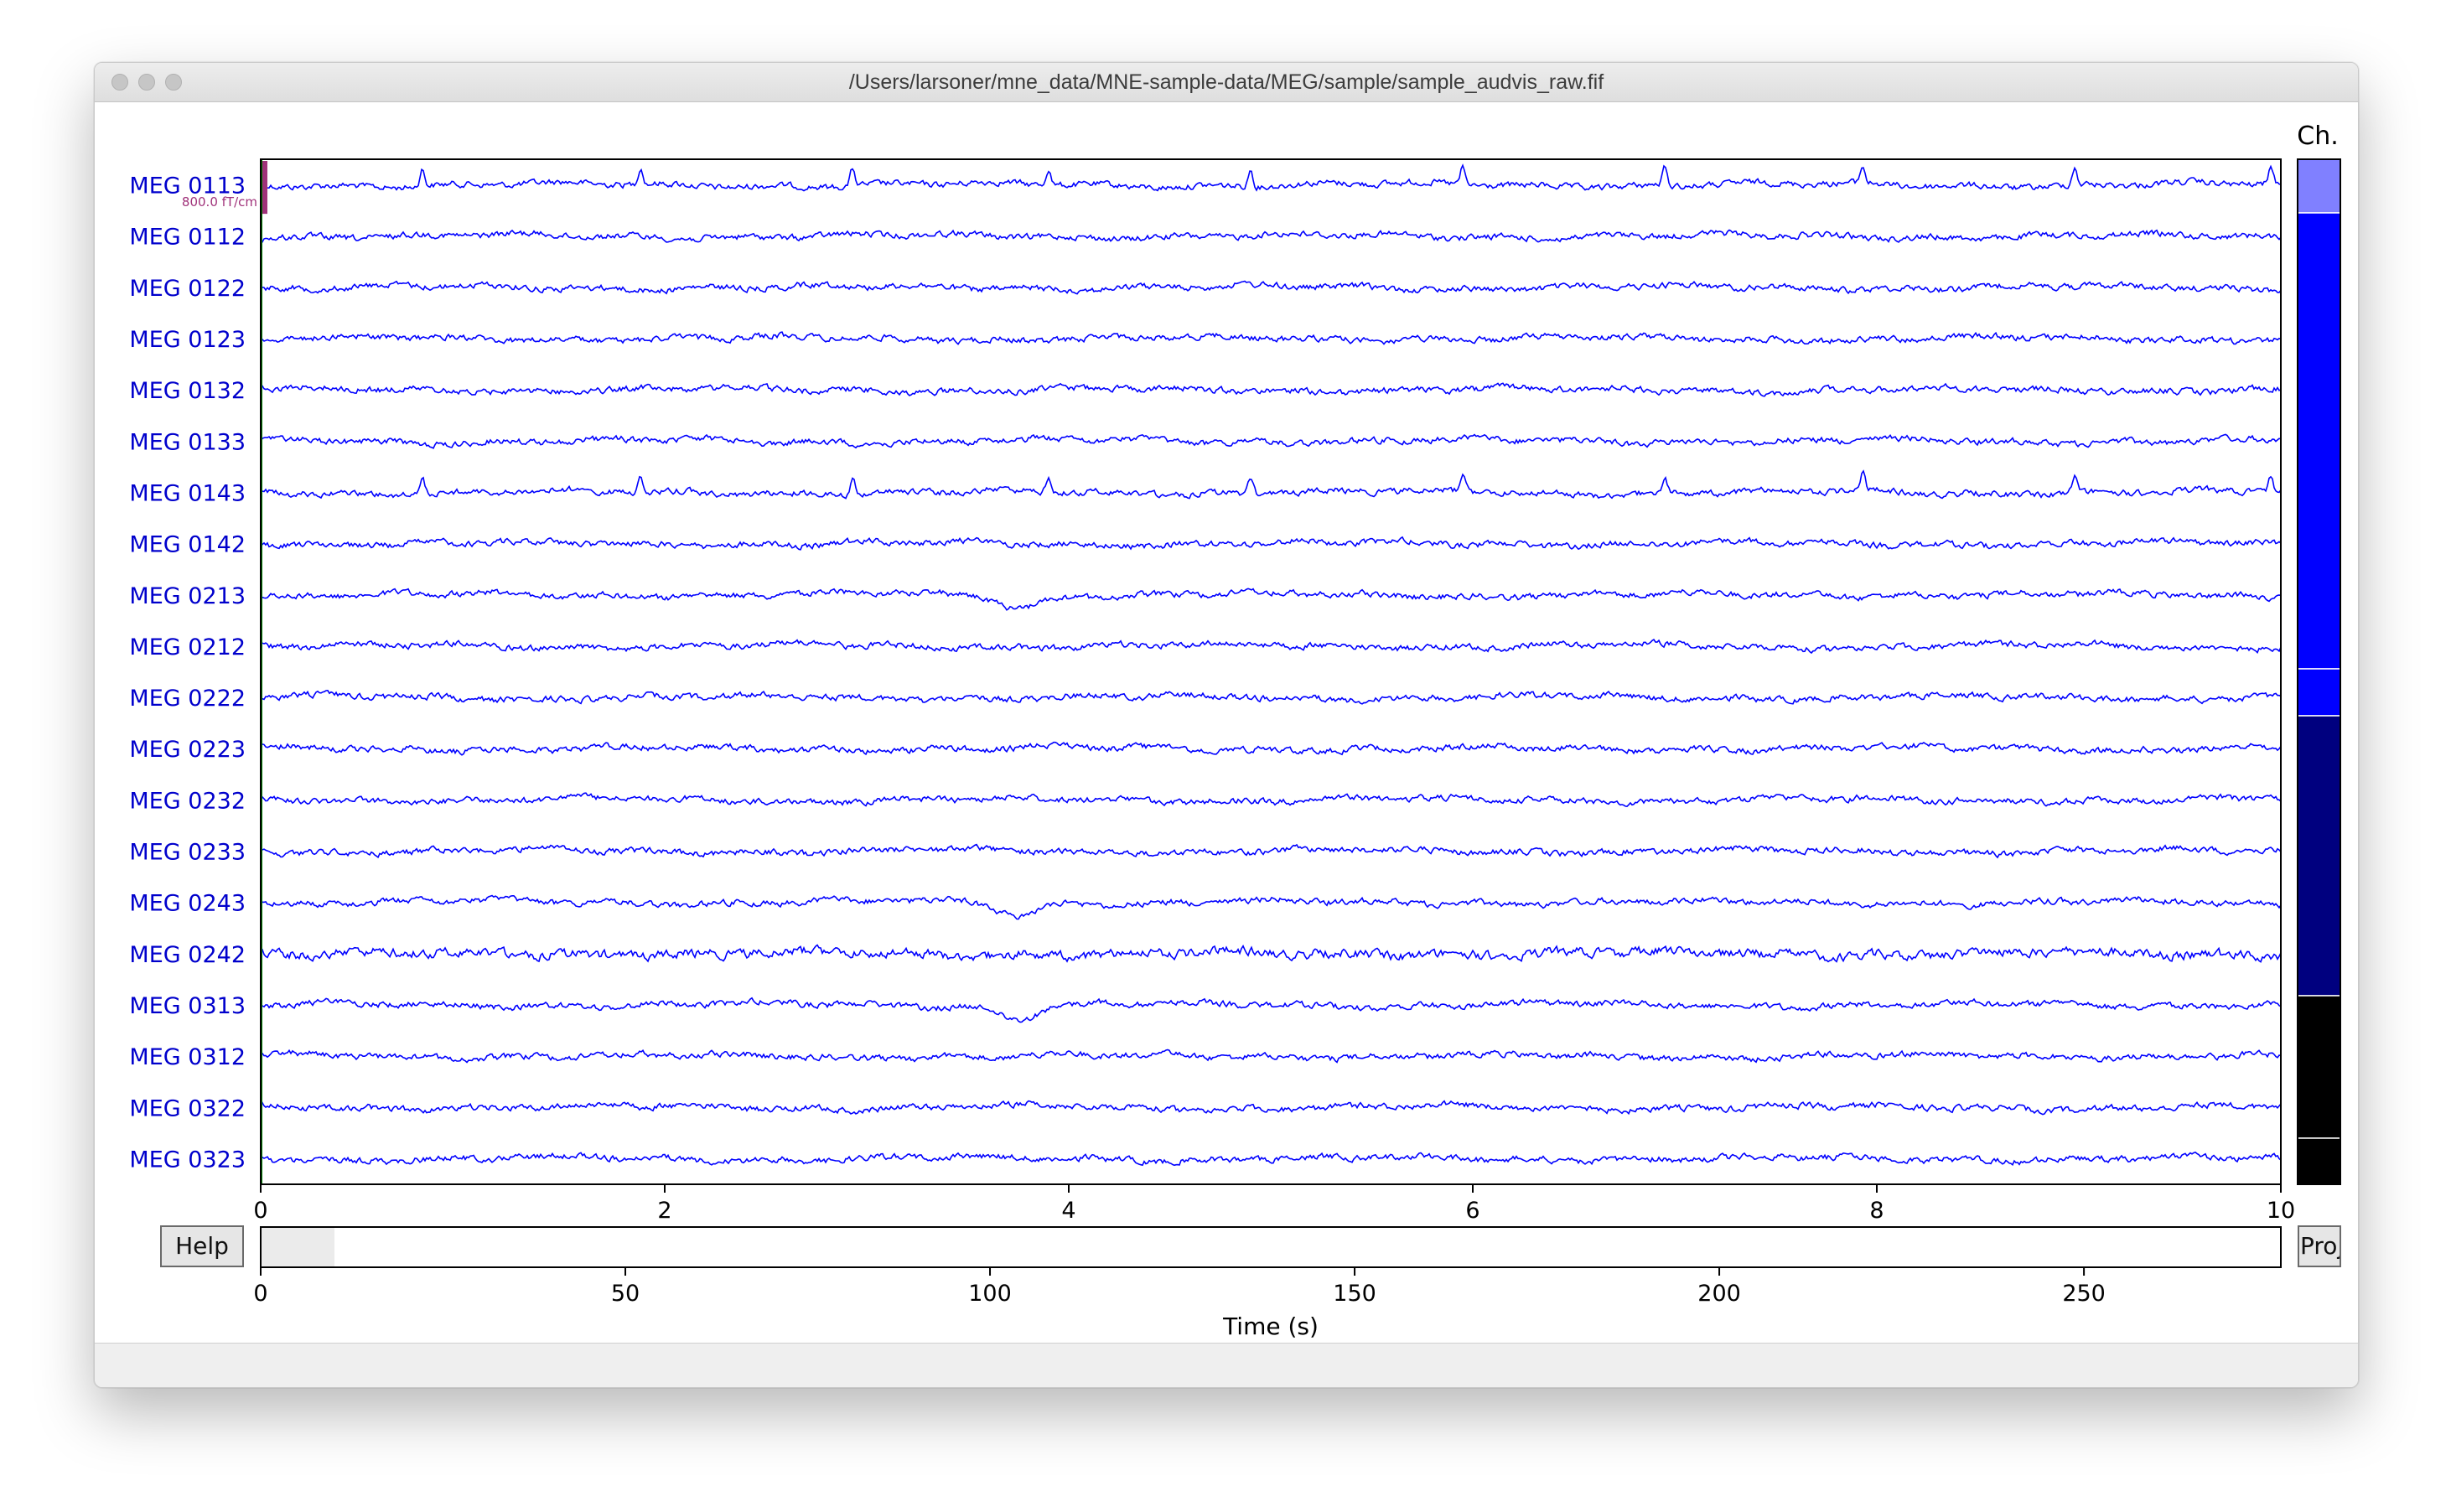 The width and height of the screenshot is (2451, 1512). What do you see at coordinates (187, 545) in the screenshot?
I see `channel-label: MEG 0142` at bounding box center [187, 545].